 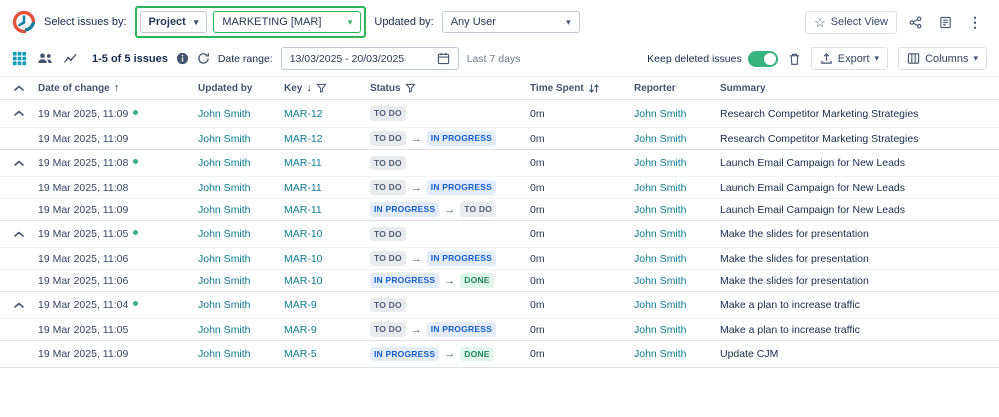 I want to click on header-updated-by: Updated by, so click(x=225, y=88).